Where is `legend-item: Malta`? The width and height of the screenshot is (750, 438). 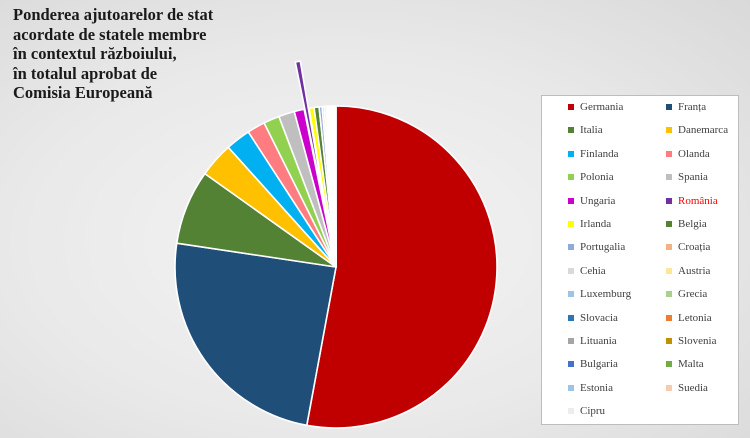
legend-item: Malta is located at coordinates (685, 364).